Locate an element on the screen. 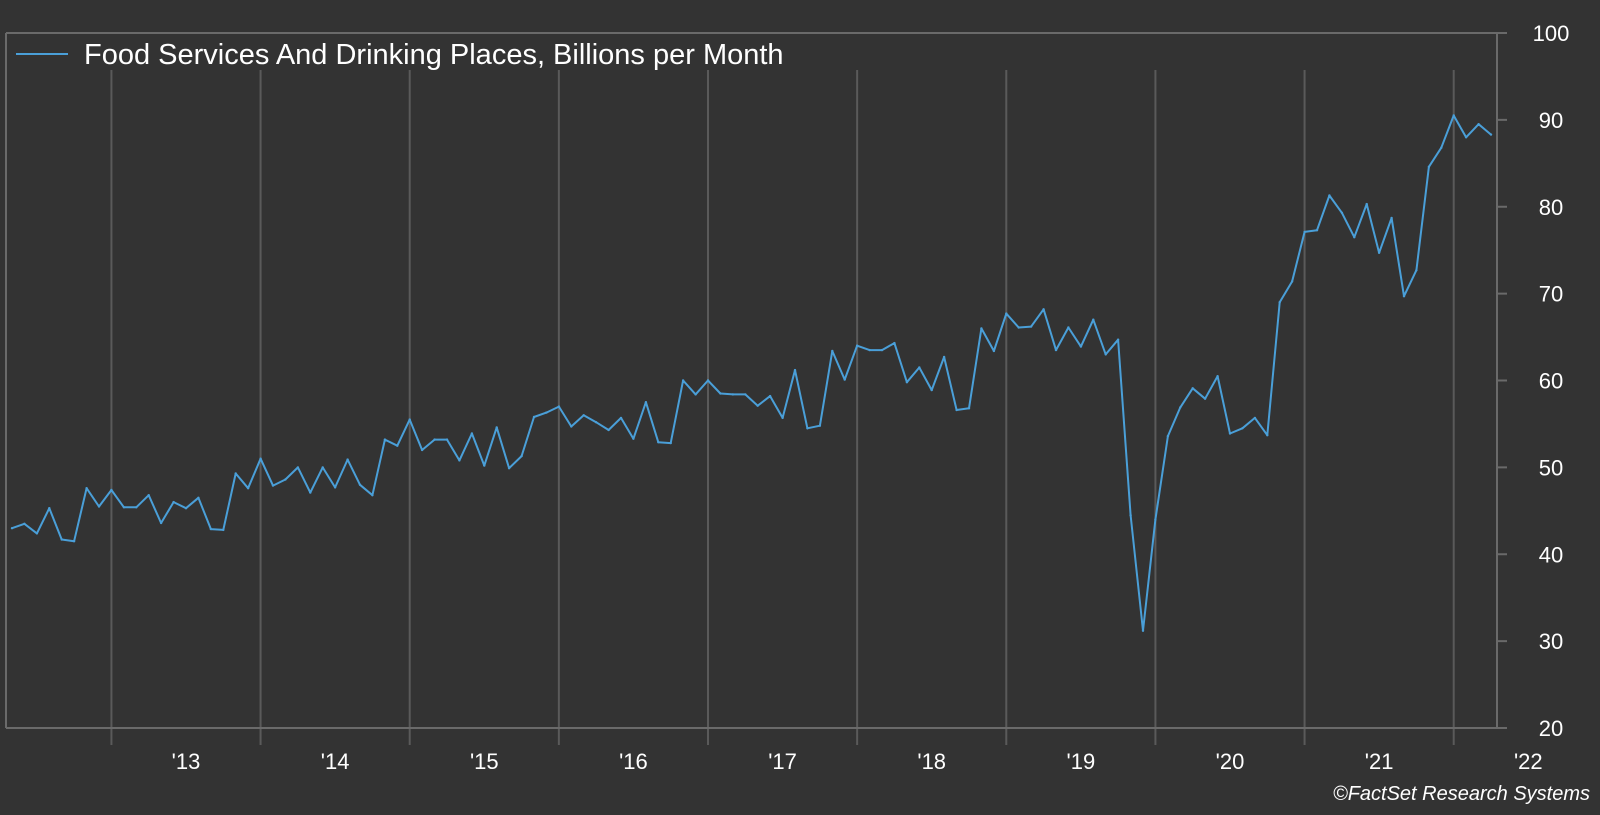 Image resolution: width=1600 pixels, height=815 pixels. y-tick-label-20: 20 is located at coordinates (1551, 728).